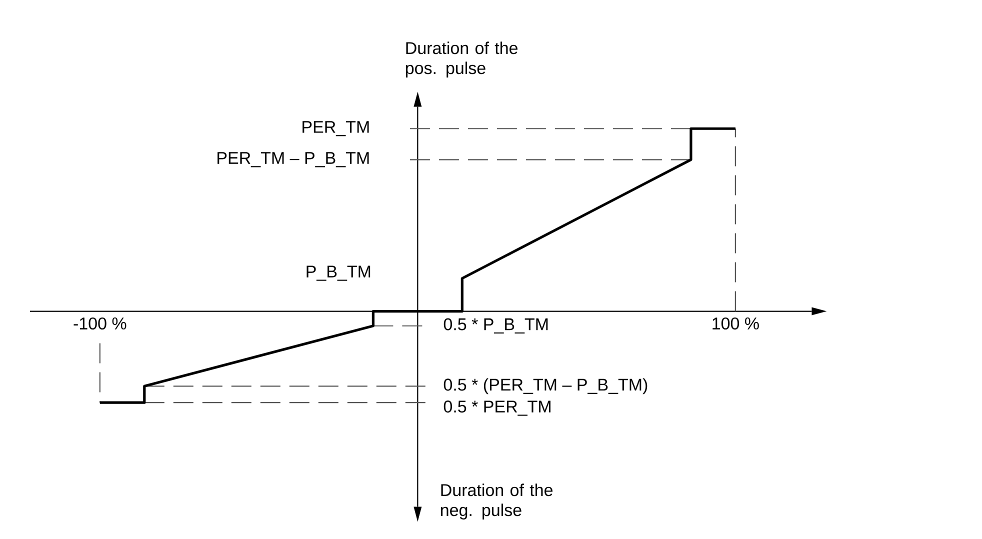 This screenshot has height=539, width=982. Describe the element at coordinates (100, 323) in the screenshot. I see `x-tick-label: -100 %` at that location.